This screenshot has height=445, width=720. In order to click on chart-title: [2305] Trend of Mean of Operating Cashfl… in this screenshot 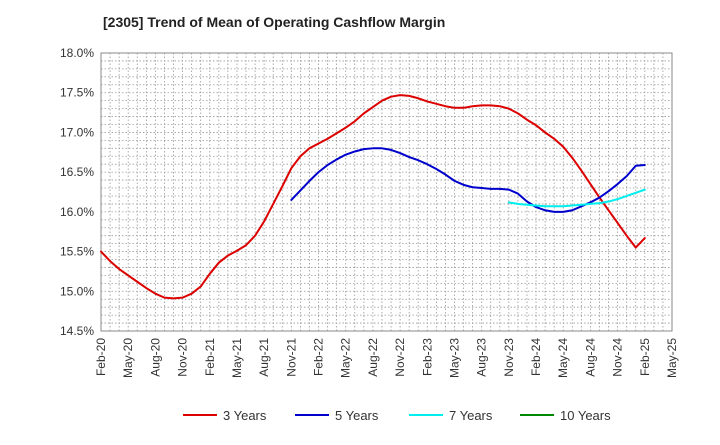, I will do `click(274, 22)`.